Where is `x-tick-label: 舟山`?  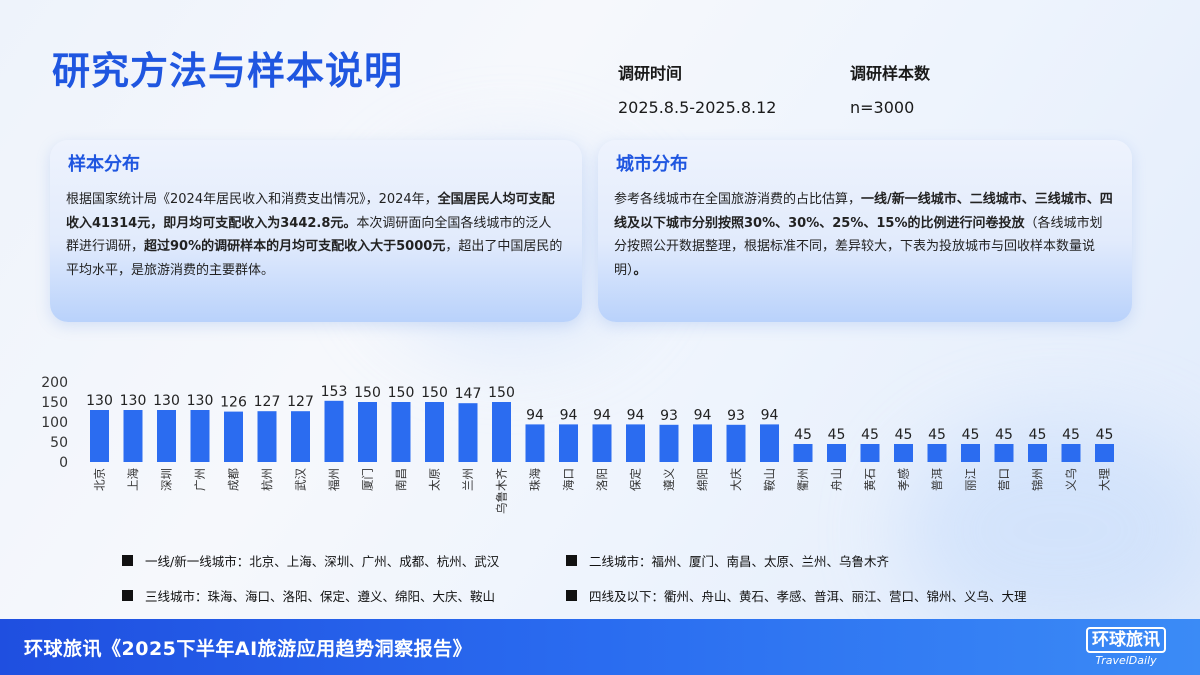 x-tick-label: 舟山 is located at coordinates (837, 479).